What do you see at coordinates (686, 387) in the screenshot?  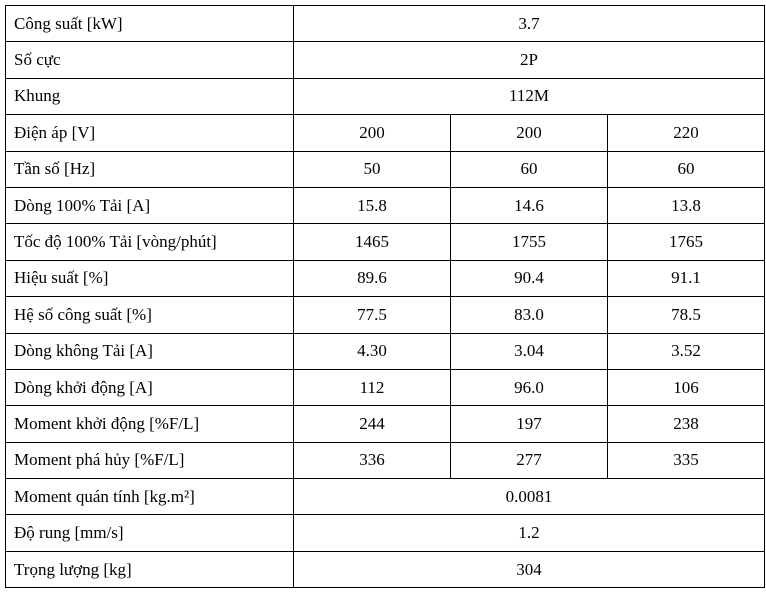 I see `cell-value: 106` at bounding box center [686, 387].